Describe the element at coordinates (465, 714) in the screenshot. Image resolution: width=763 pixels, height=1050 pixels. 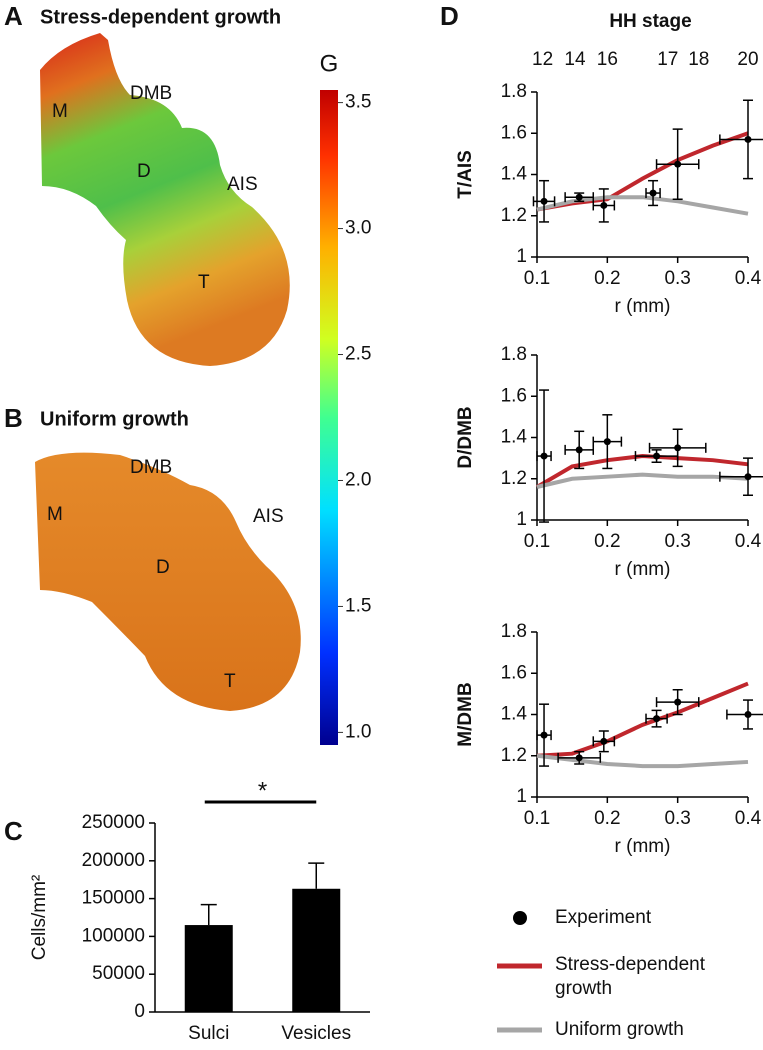
I see `y-axis-label: M/DMB` at that location.